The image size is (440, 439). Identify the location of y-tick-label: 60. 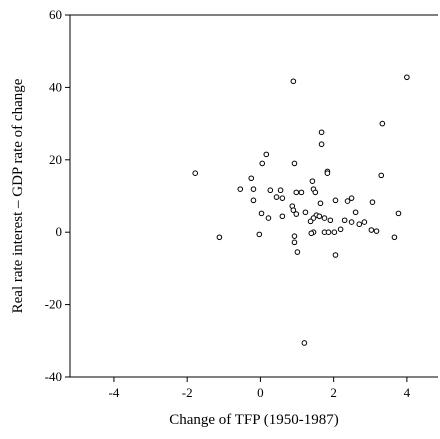
(55, 14).